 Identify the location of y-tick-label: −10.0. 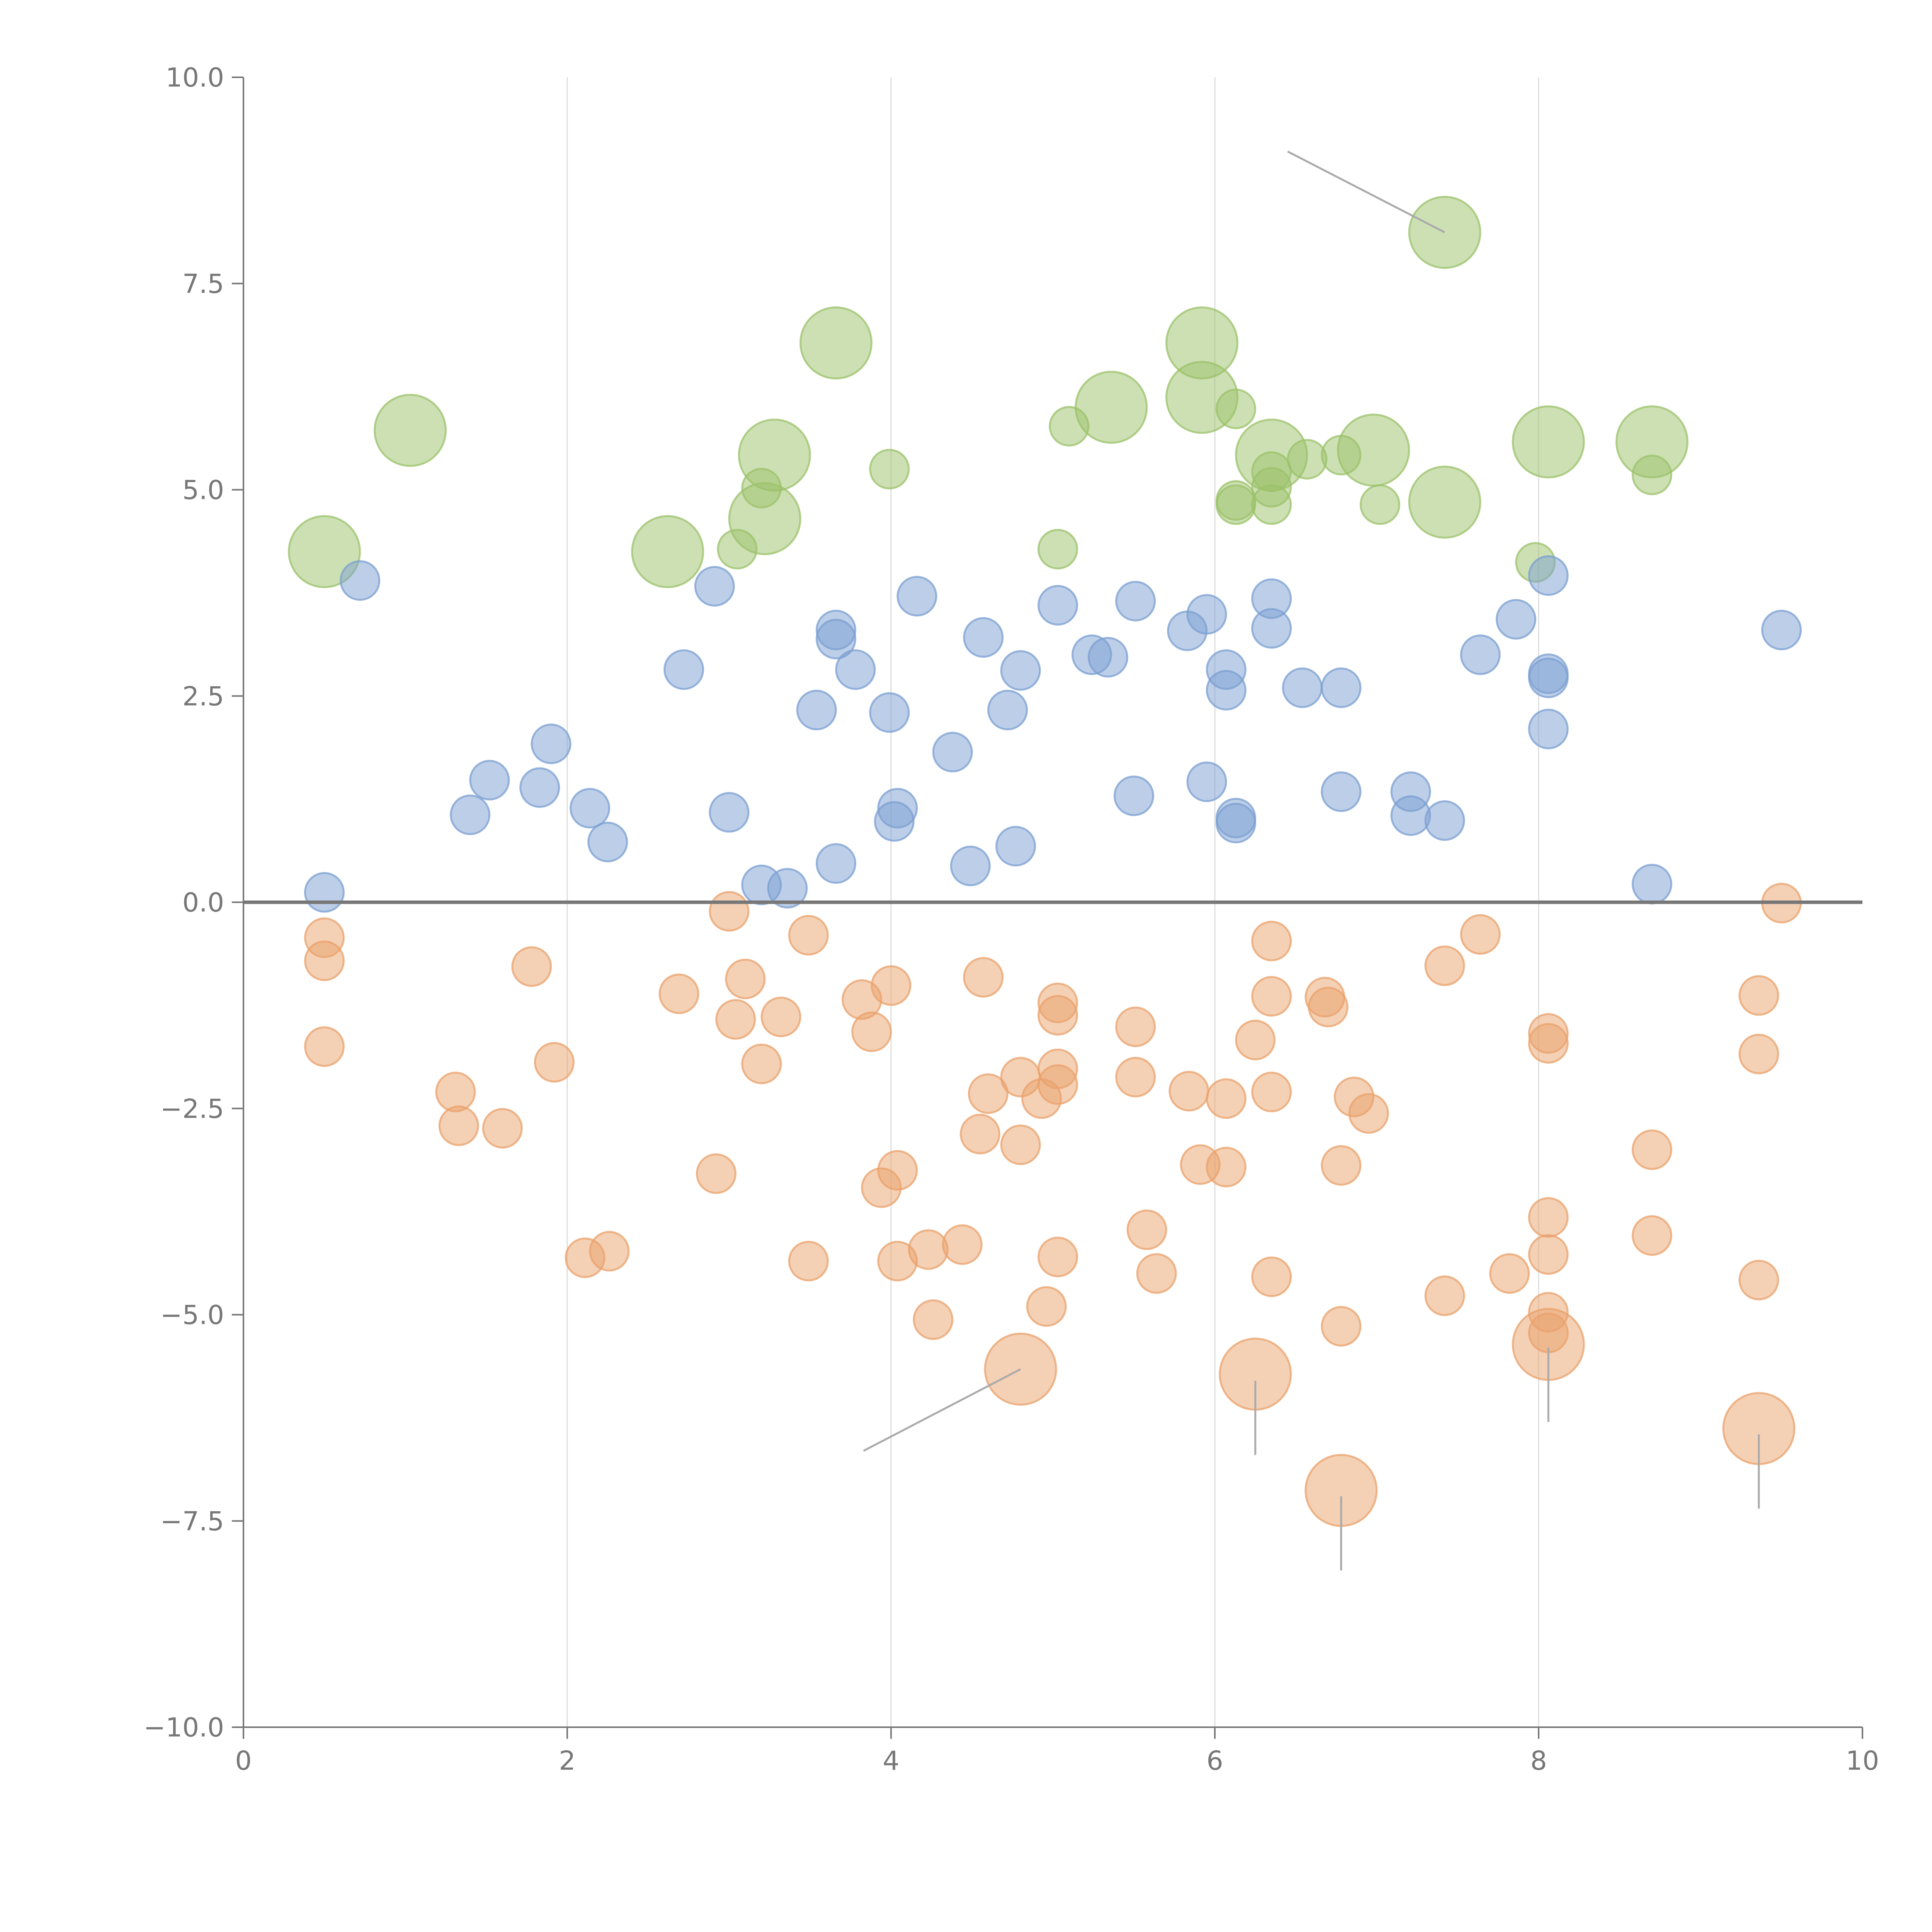
(184, 1728).